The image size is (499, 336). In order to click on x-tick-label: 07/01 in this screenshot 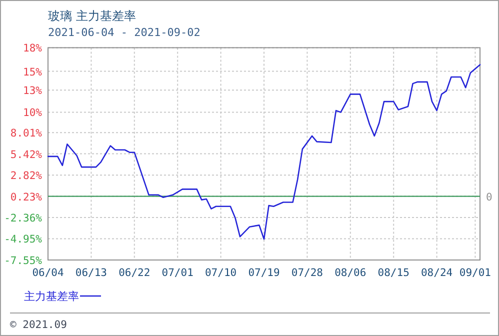, I will do `click(178, 273)`.